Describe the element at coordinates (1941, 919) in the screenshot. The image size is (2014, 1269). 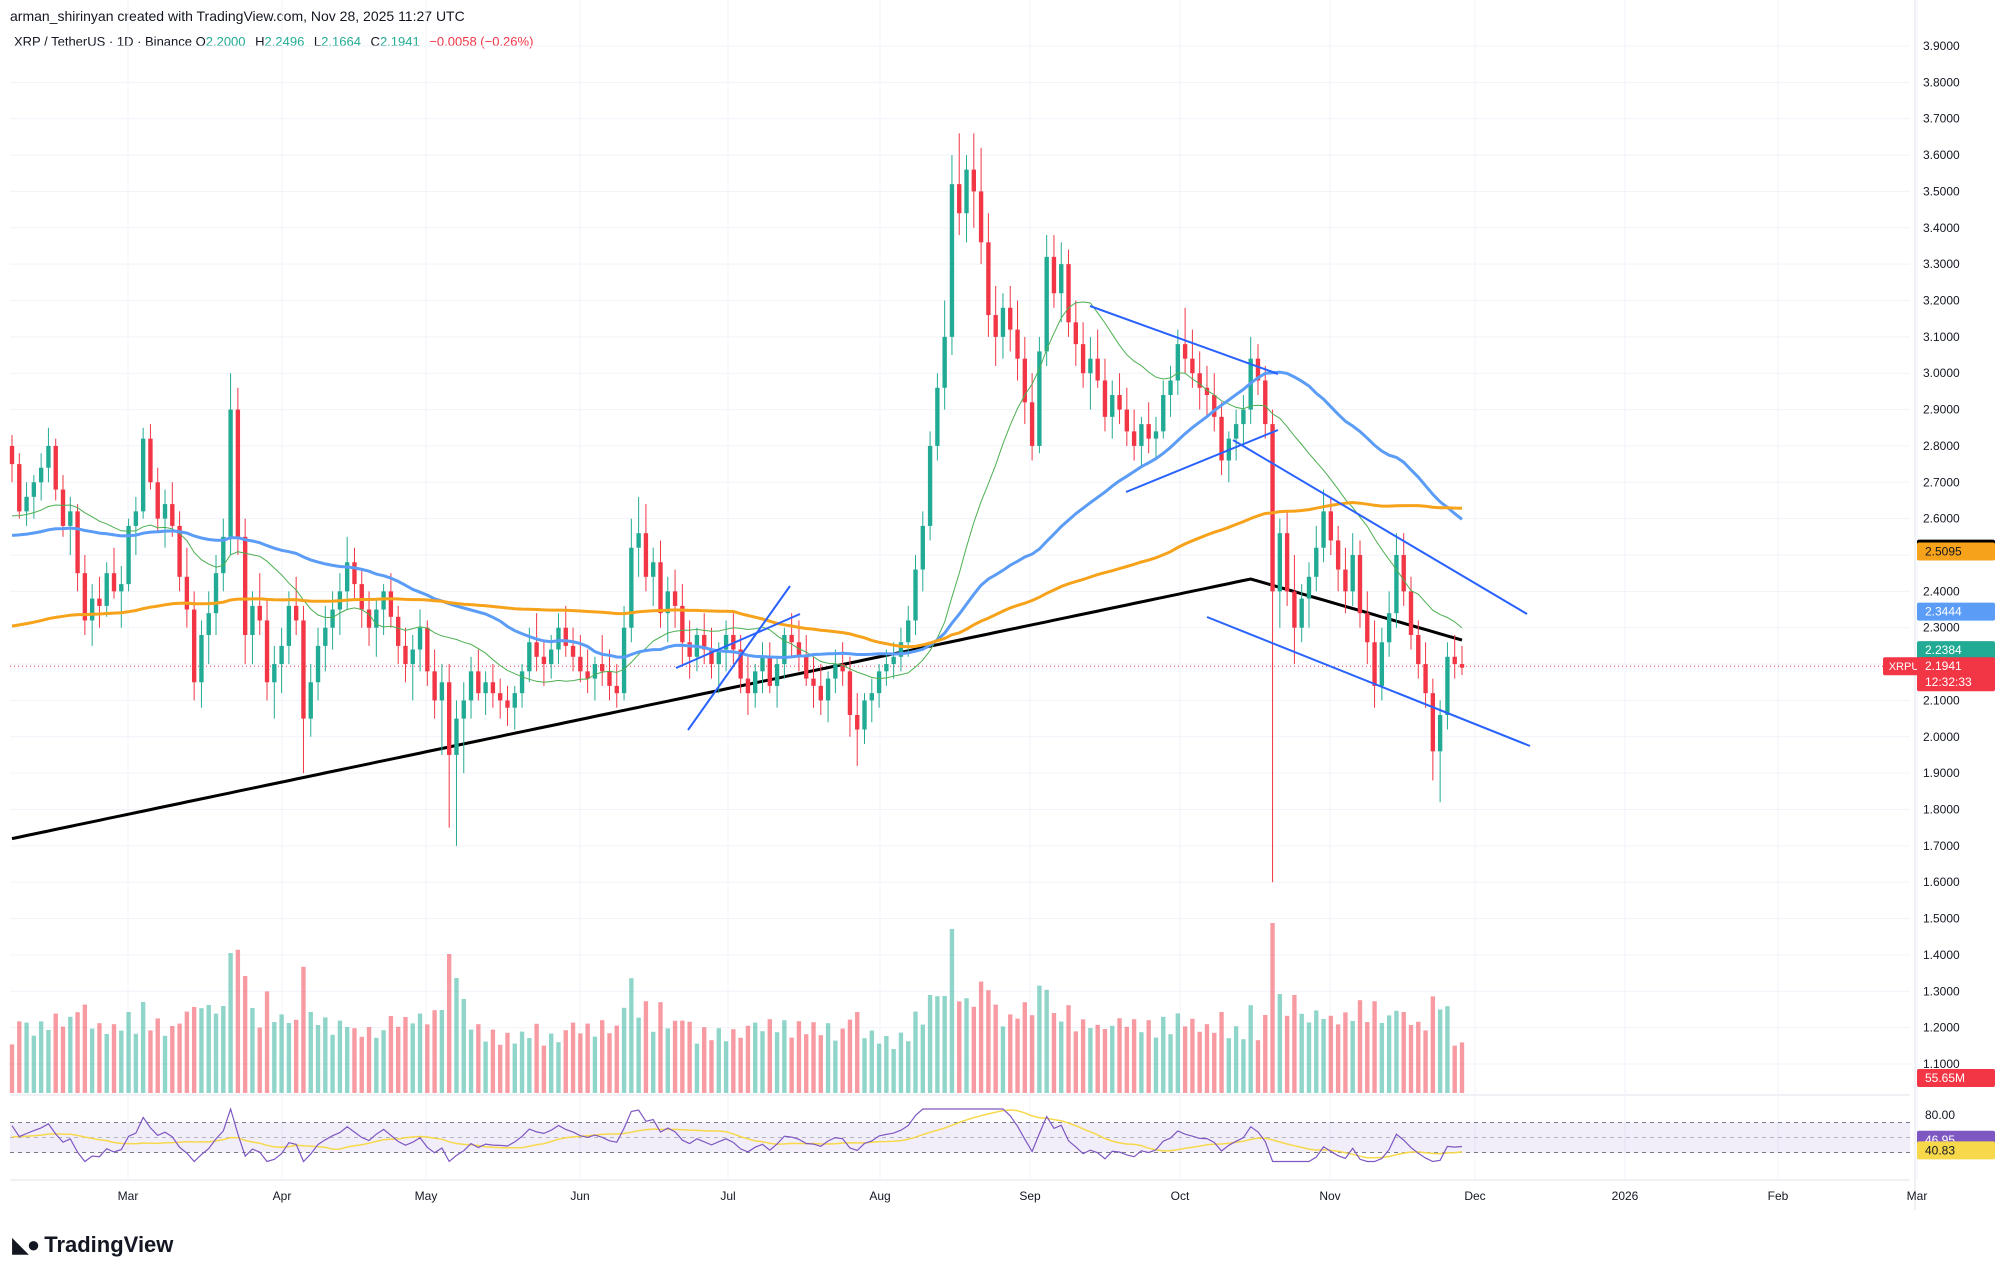
I see `price-tick-label: 1.5000` at that location.